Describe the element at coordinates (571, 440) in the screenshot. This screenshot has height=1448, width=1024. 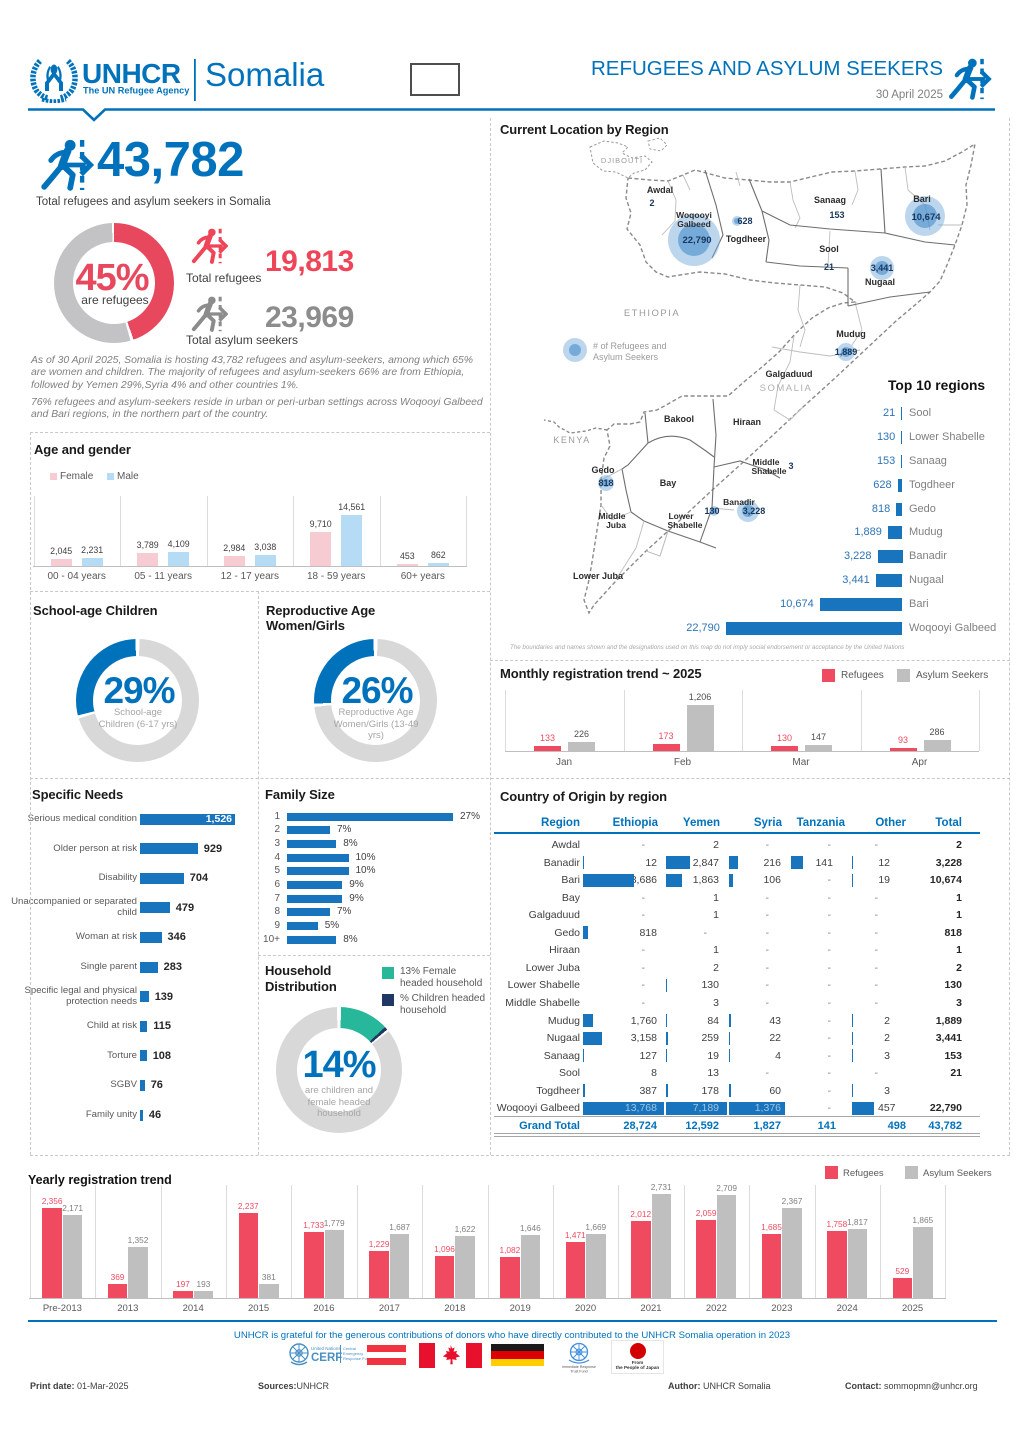
I see `svg-text: KENYA` at that location.